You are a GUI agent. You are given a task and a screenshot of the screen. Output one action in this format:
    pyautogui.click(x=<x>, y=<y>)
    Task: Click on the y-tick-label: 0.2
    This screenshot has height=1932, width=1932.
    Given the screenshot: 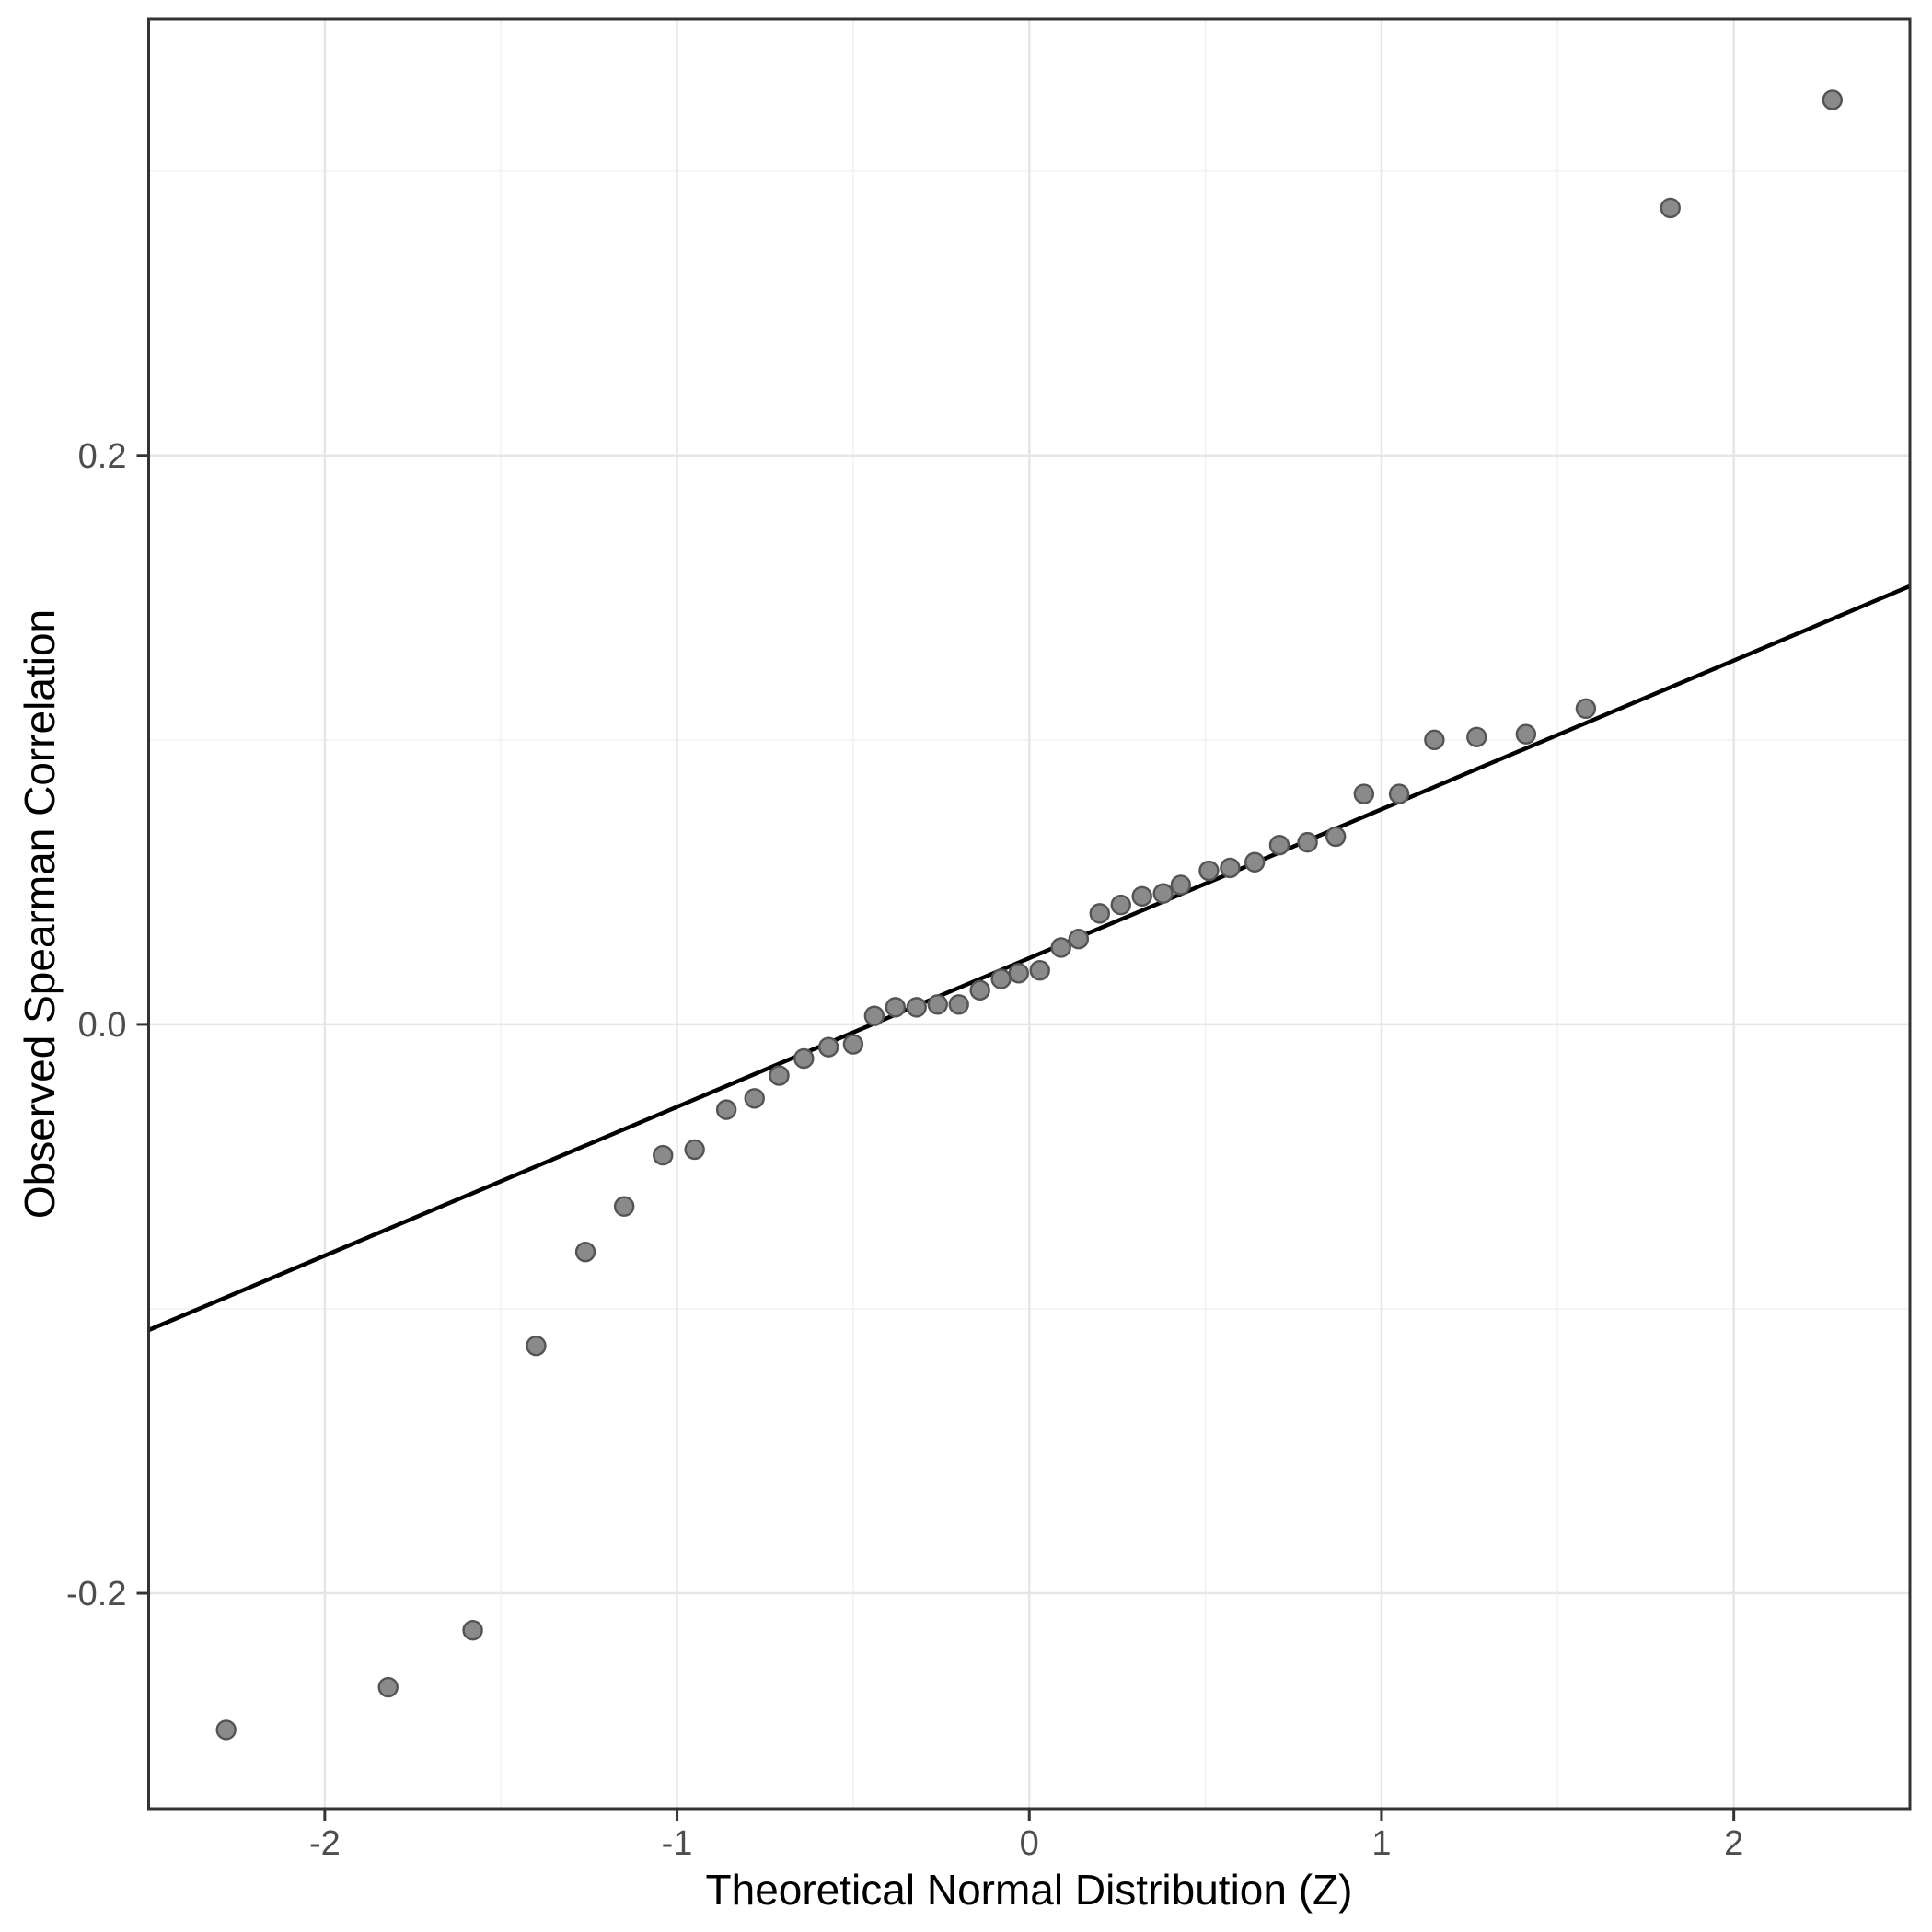 What is the action you would take?
    pyautogui.click(x=103, y=457)
    